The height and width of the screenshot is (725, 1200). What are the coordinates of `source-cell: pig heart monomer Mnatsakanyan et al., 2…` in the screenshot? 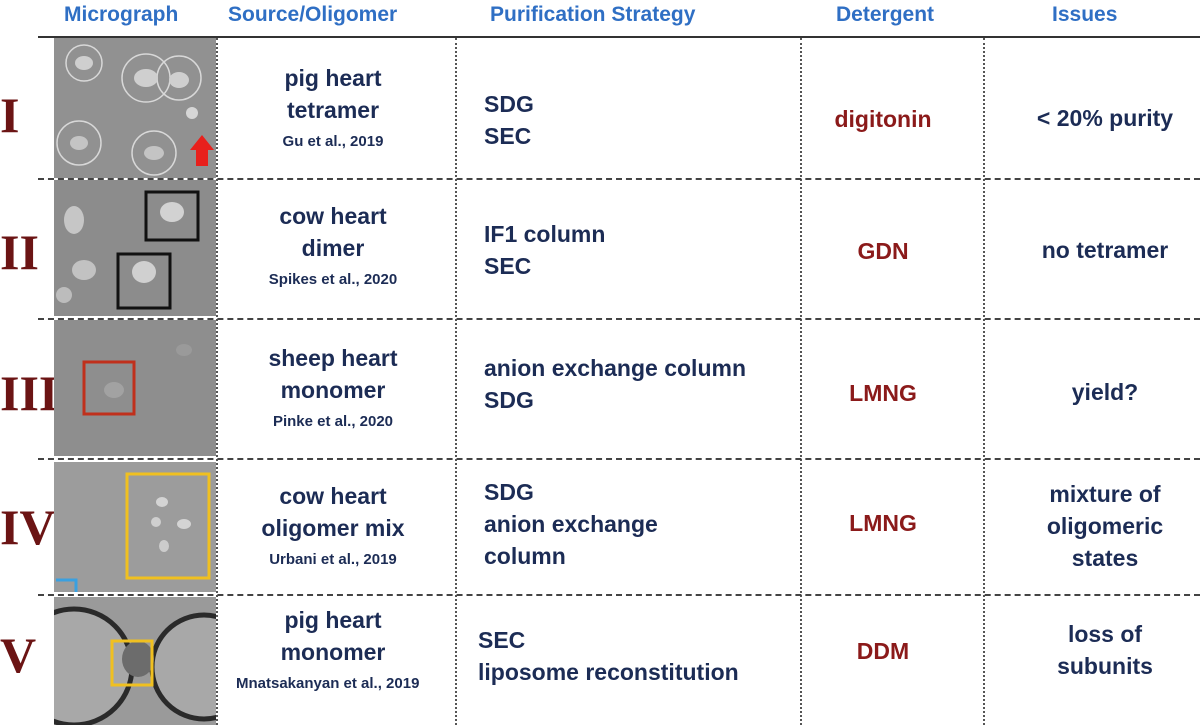 It's located at (333, 649).